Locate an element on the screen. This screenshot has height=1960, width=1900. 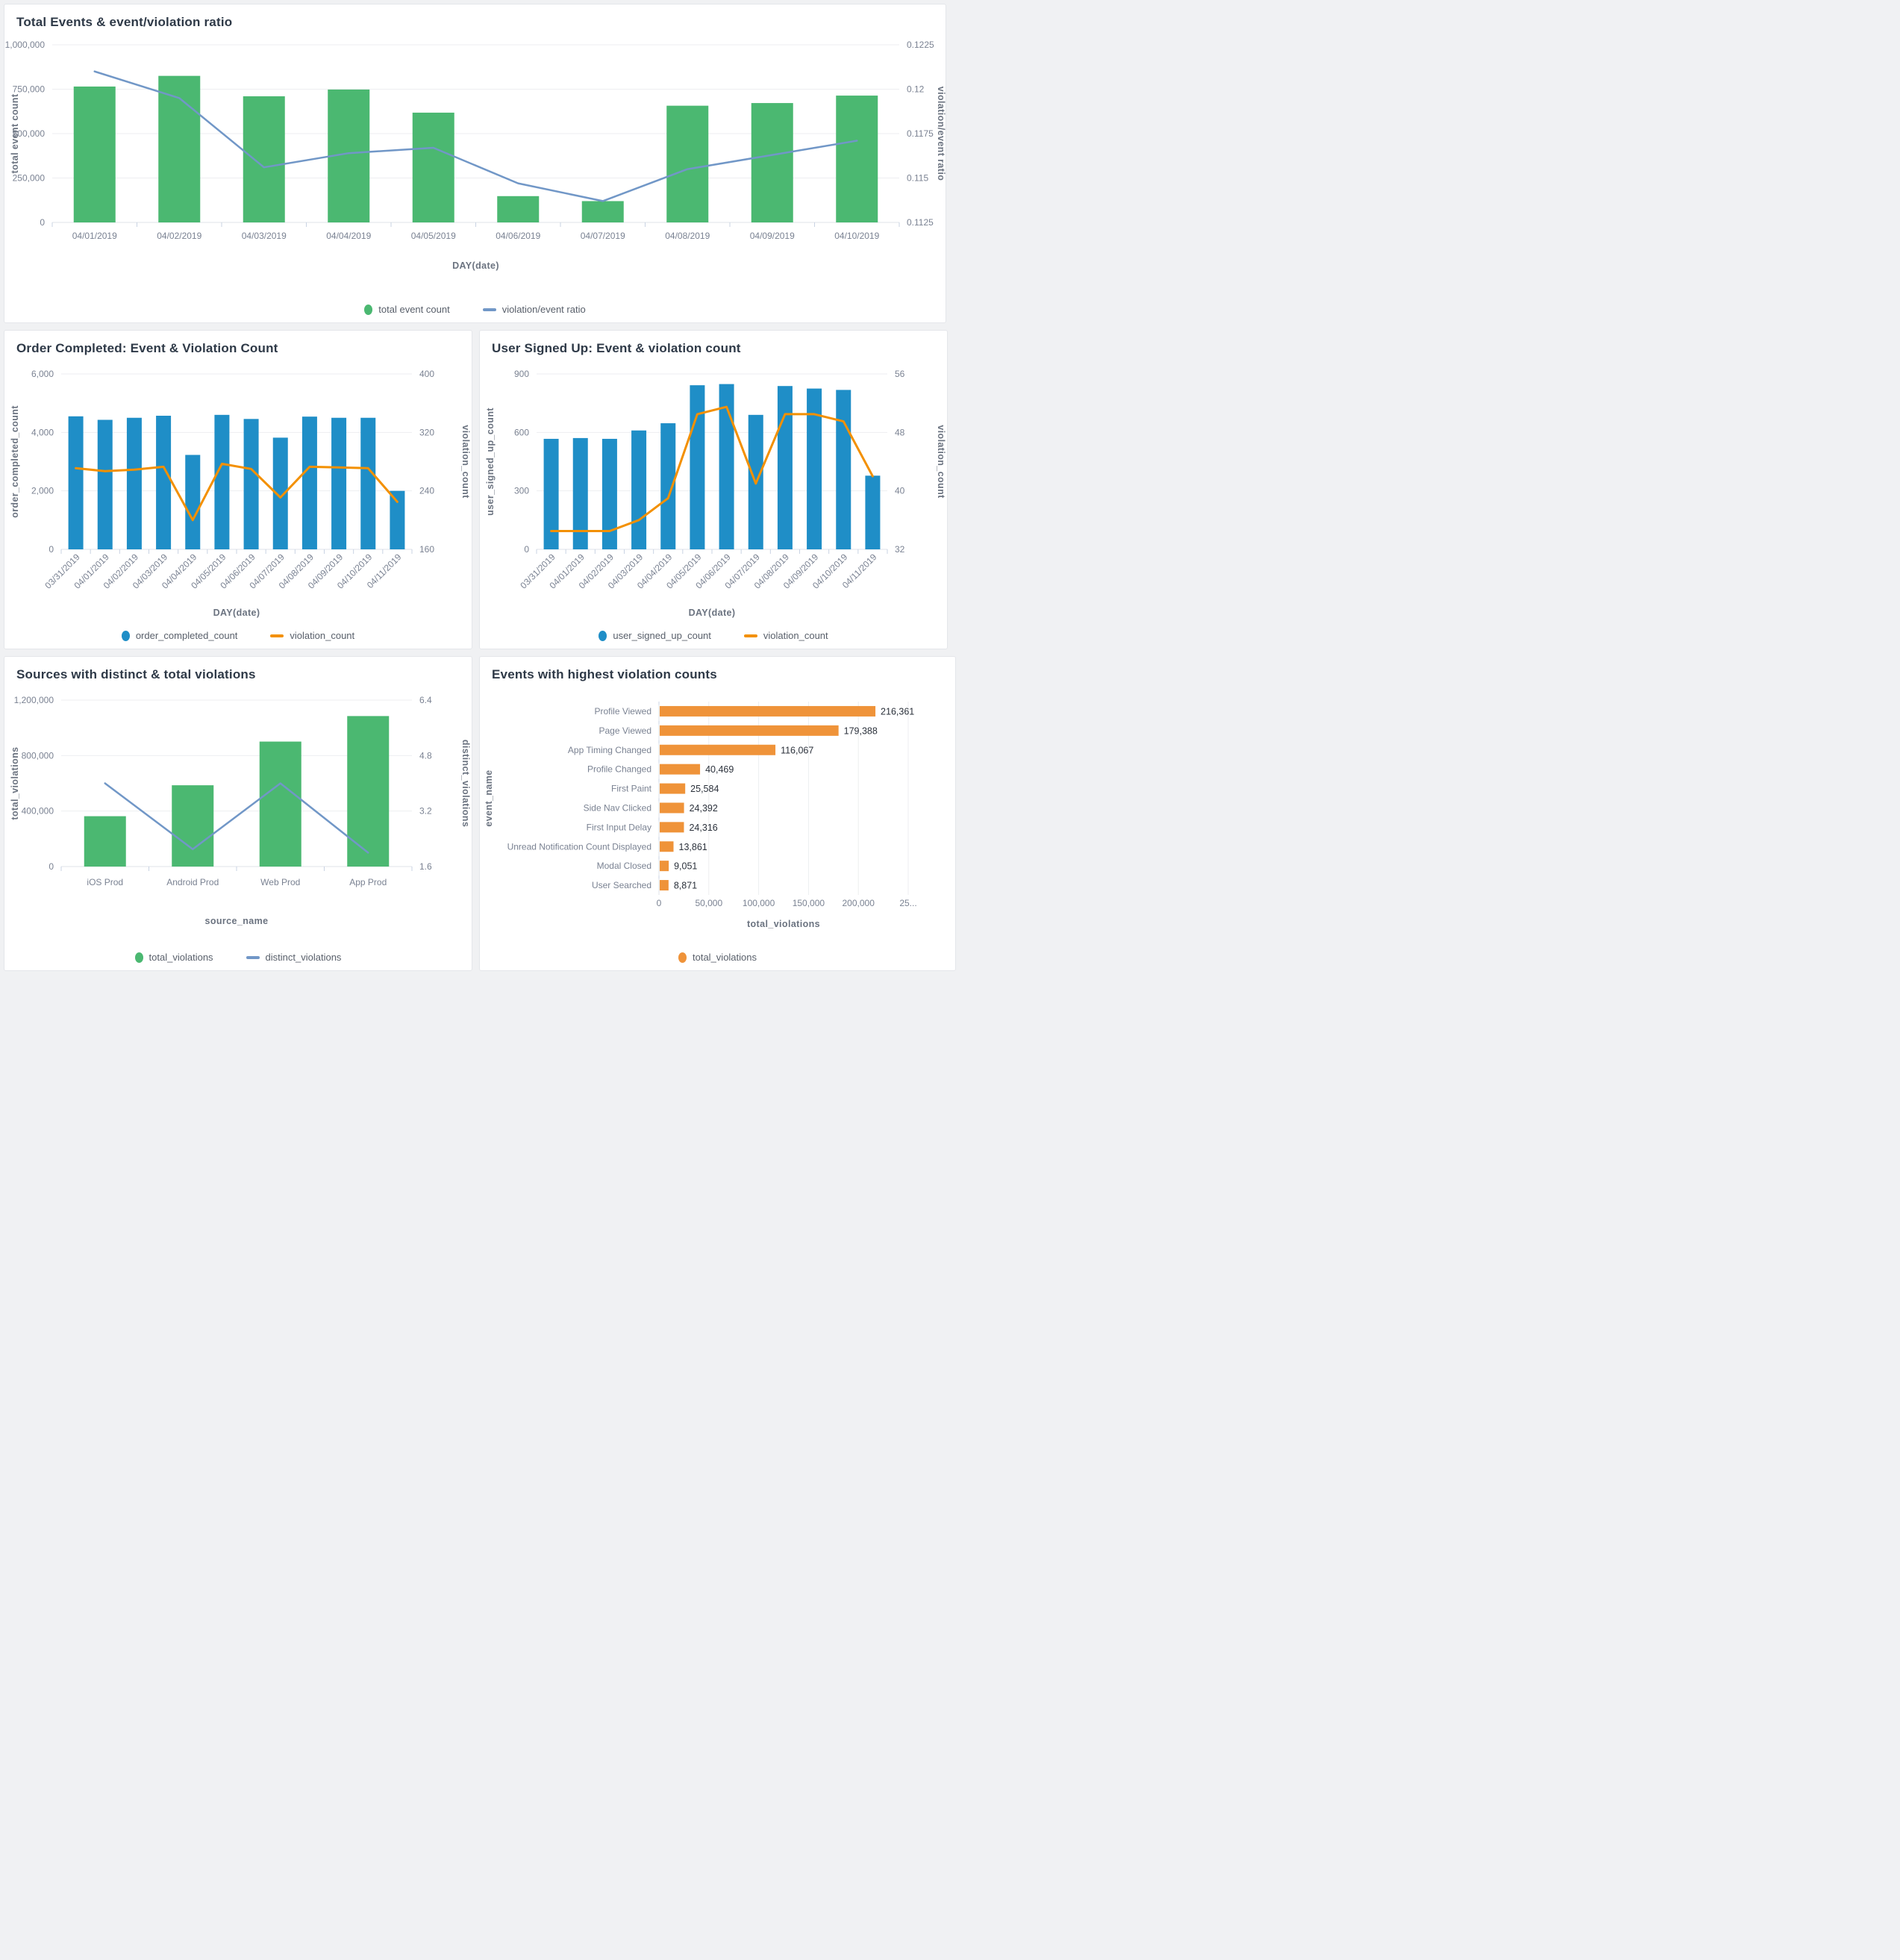
y-category-label: Modal Closed is located at coordinates (624, 866).